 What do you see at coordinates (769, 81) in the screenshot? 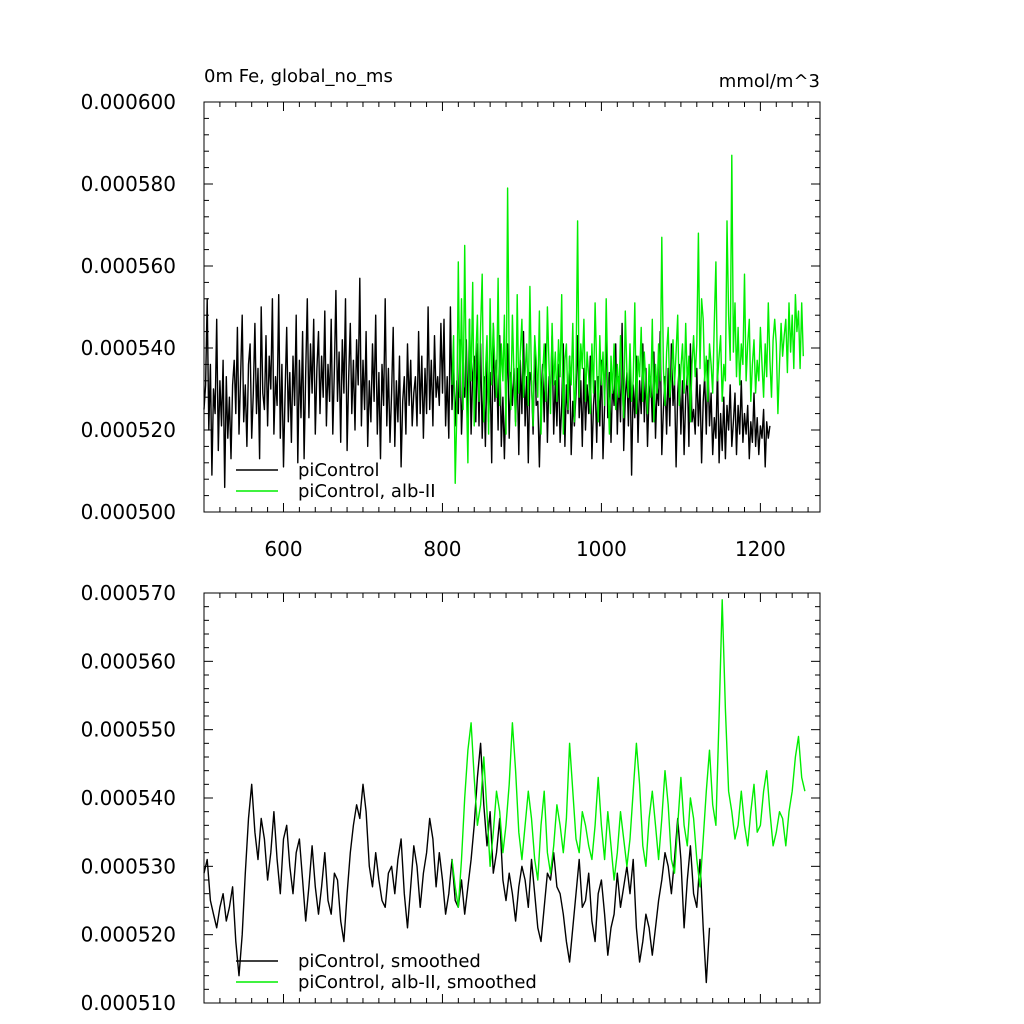
I see `top-units-label: mmol/m^3` at bounding box center [769, 81].